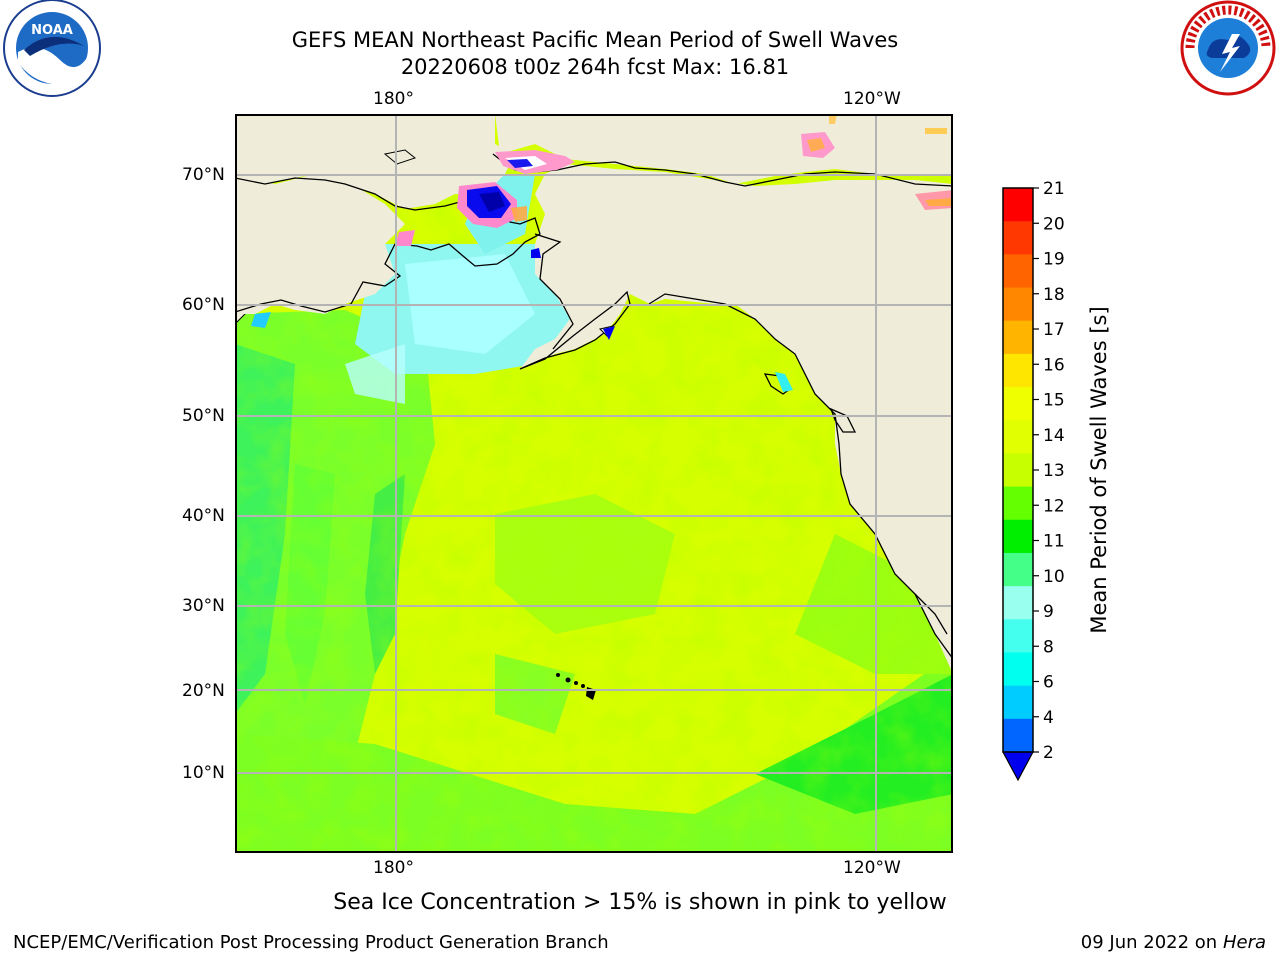 This screenshot has height=960, width=1280. I want to click on lon-label-top-180: 180°, so click(393, 99).